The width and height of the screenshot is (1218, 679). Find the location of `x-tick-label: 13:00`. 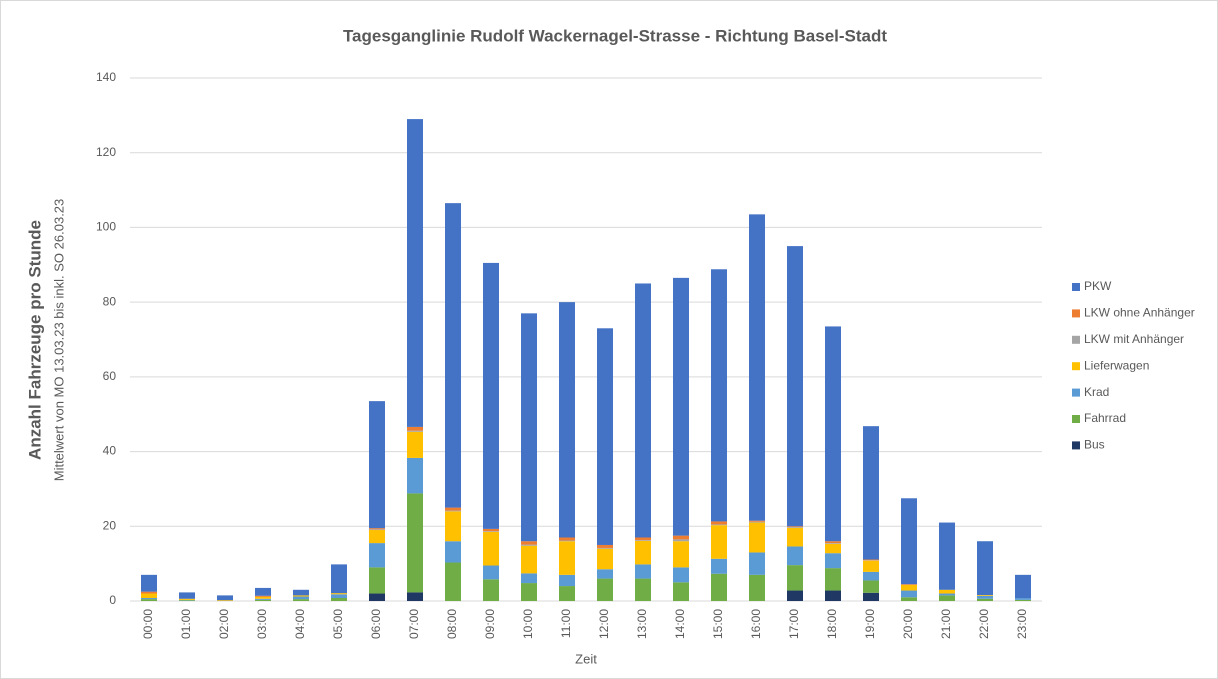

x-tick-label: 13:00 is located at coordinates (642, 624).